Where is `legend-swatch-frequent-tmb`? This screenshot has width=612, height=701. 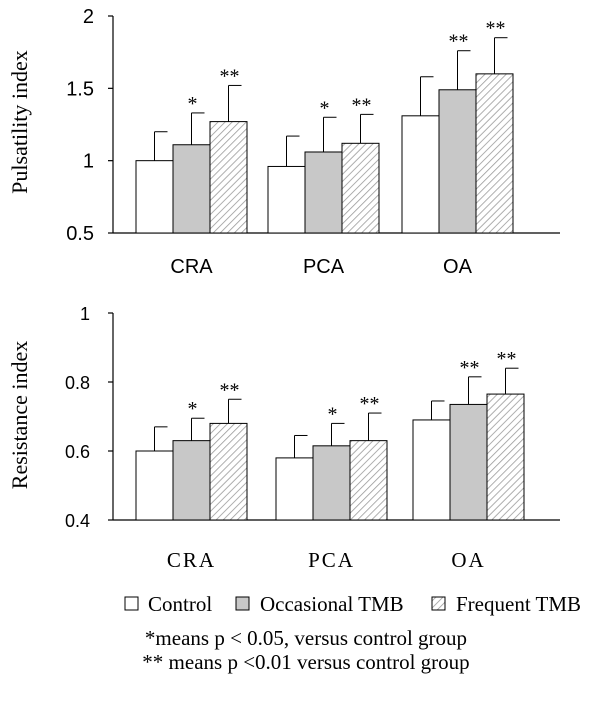 legend-swatch-frequent-tmb is located at coordinates (438, 603).